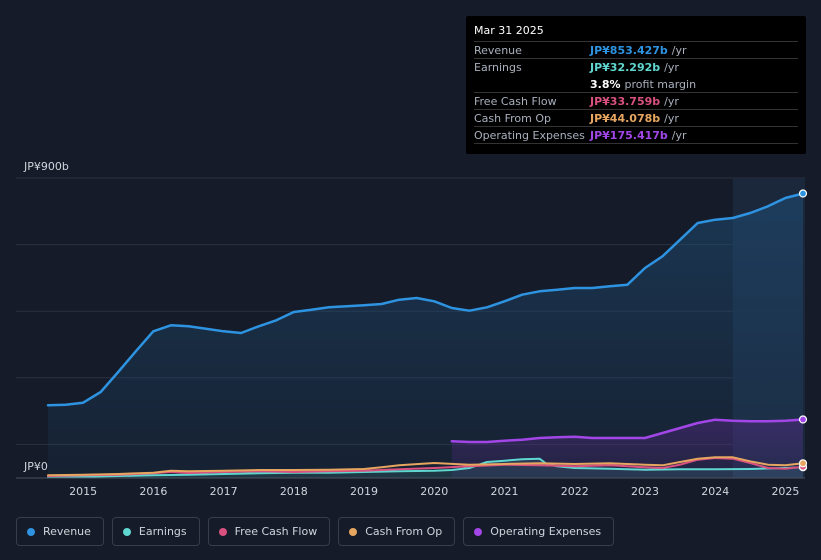 The height and width of the screenshot is (560, 821). Describe the element at coordinates (498, 50) in the screenshot. I see `tooltip-label: Revenue` at that location.